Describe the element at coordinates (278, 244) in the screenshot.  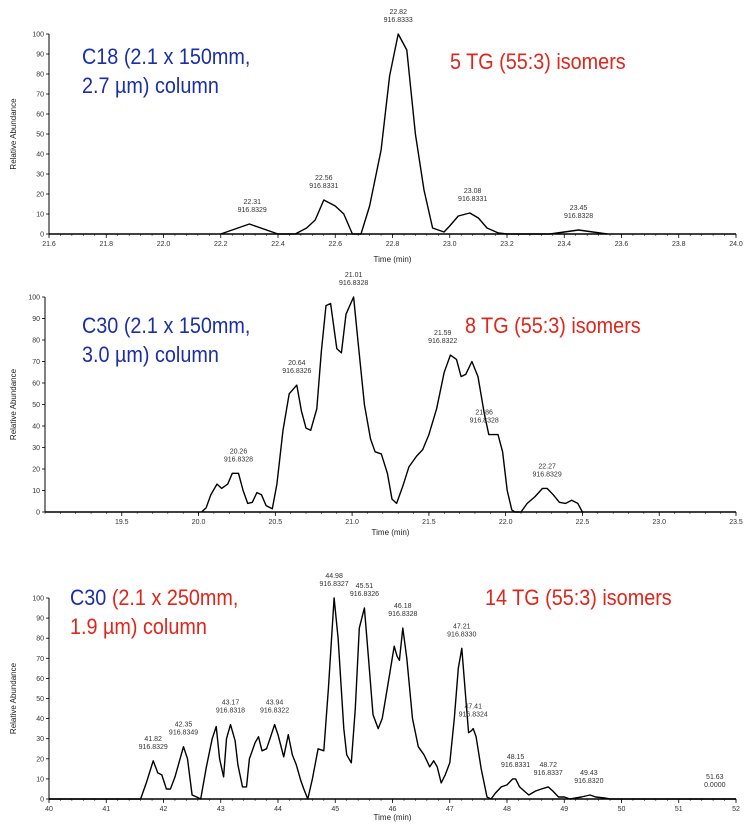
I see `x-tick-label: 22.4` at that location.